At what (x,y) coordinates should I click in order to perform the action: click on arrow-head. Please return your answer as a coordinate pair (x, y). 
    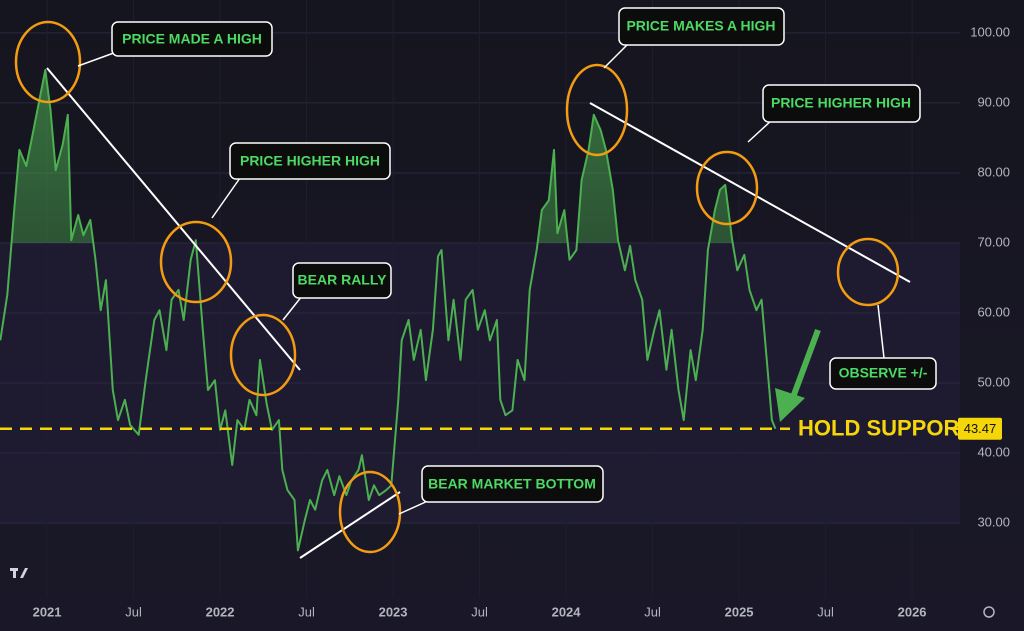
    Looking at the image, I should click on (790, 405).